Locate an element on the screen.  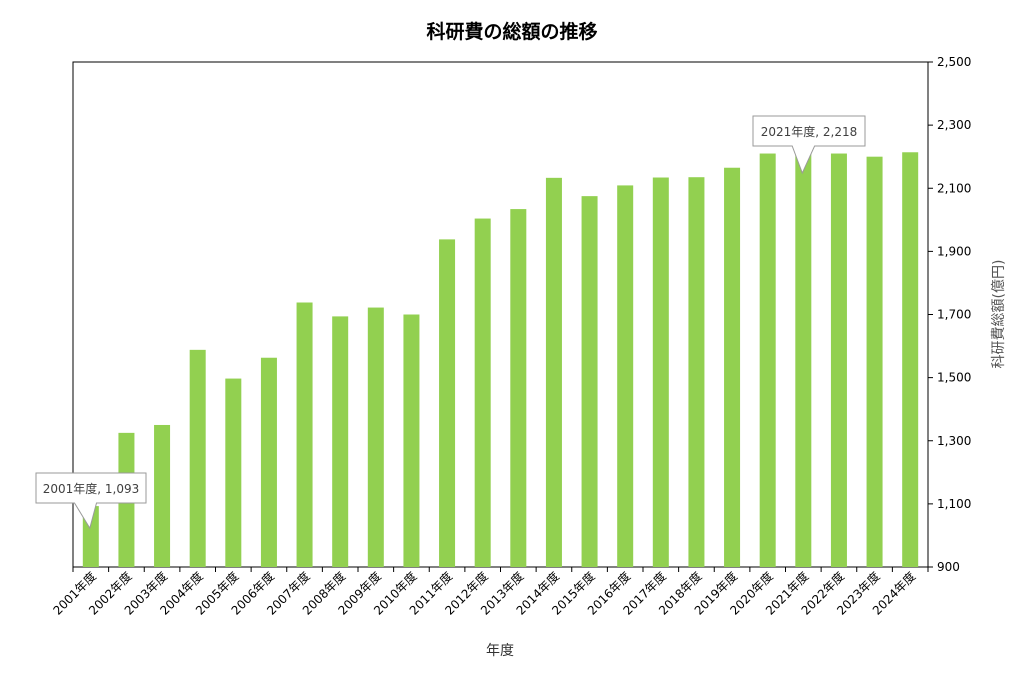
y-tick-label: 2,500 is located at coordinates (954, 62).